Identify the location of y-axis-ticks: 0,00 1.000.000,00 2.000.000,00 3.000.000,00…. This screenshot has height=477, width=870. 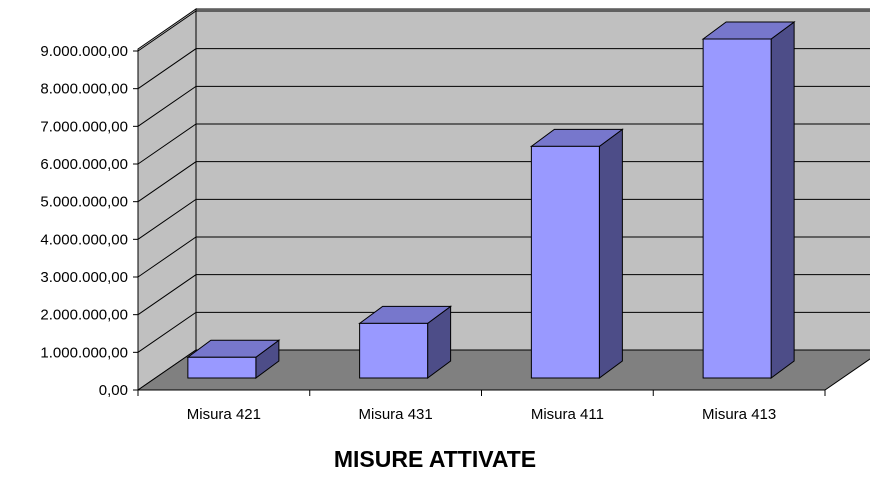
(89, 221).